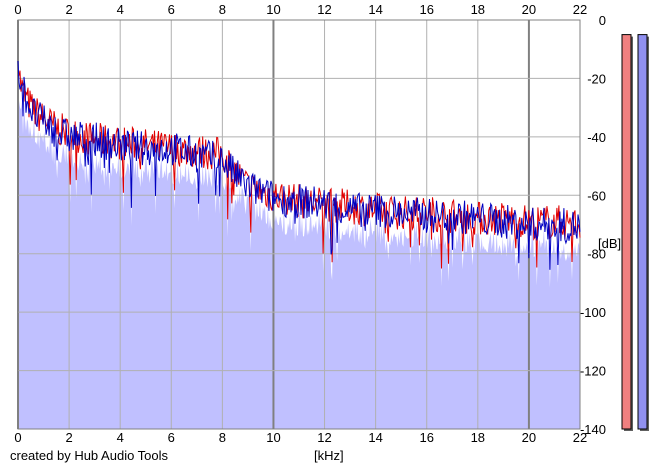 Image resolution: width=662 pixels, height=469 pixels. I want to click on x-tick-label-bottom: 18, so click(478, 437).